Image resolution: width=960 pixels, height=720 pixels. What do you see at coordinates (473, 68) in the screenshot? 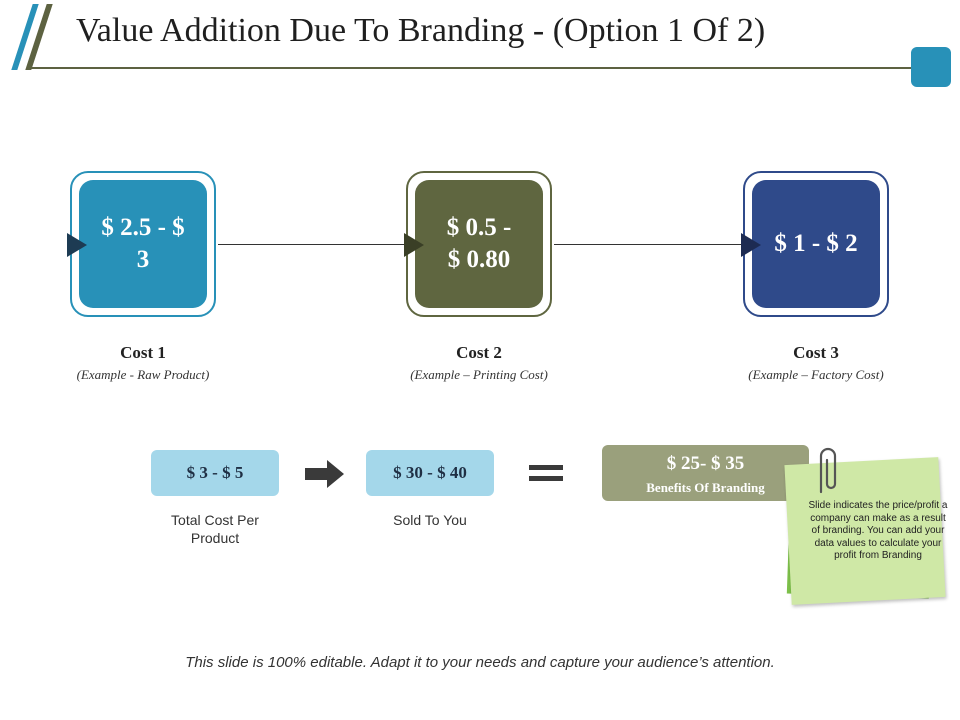
I see `title-underline` at bounding box center [473, 68].